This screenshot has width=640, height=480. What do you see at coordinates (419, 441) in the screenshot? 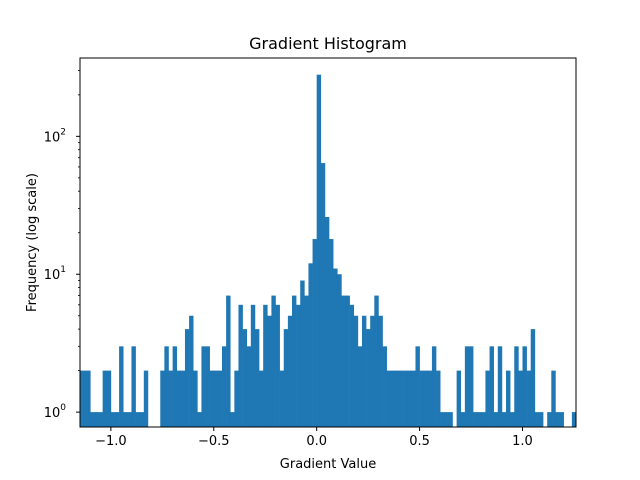
I see `x-tick-label: 0.5` at bounding box center [419, 441].